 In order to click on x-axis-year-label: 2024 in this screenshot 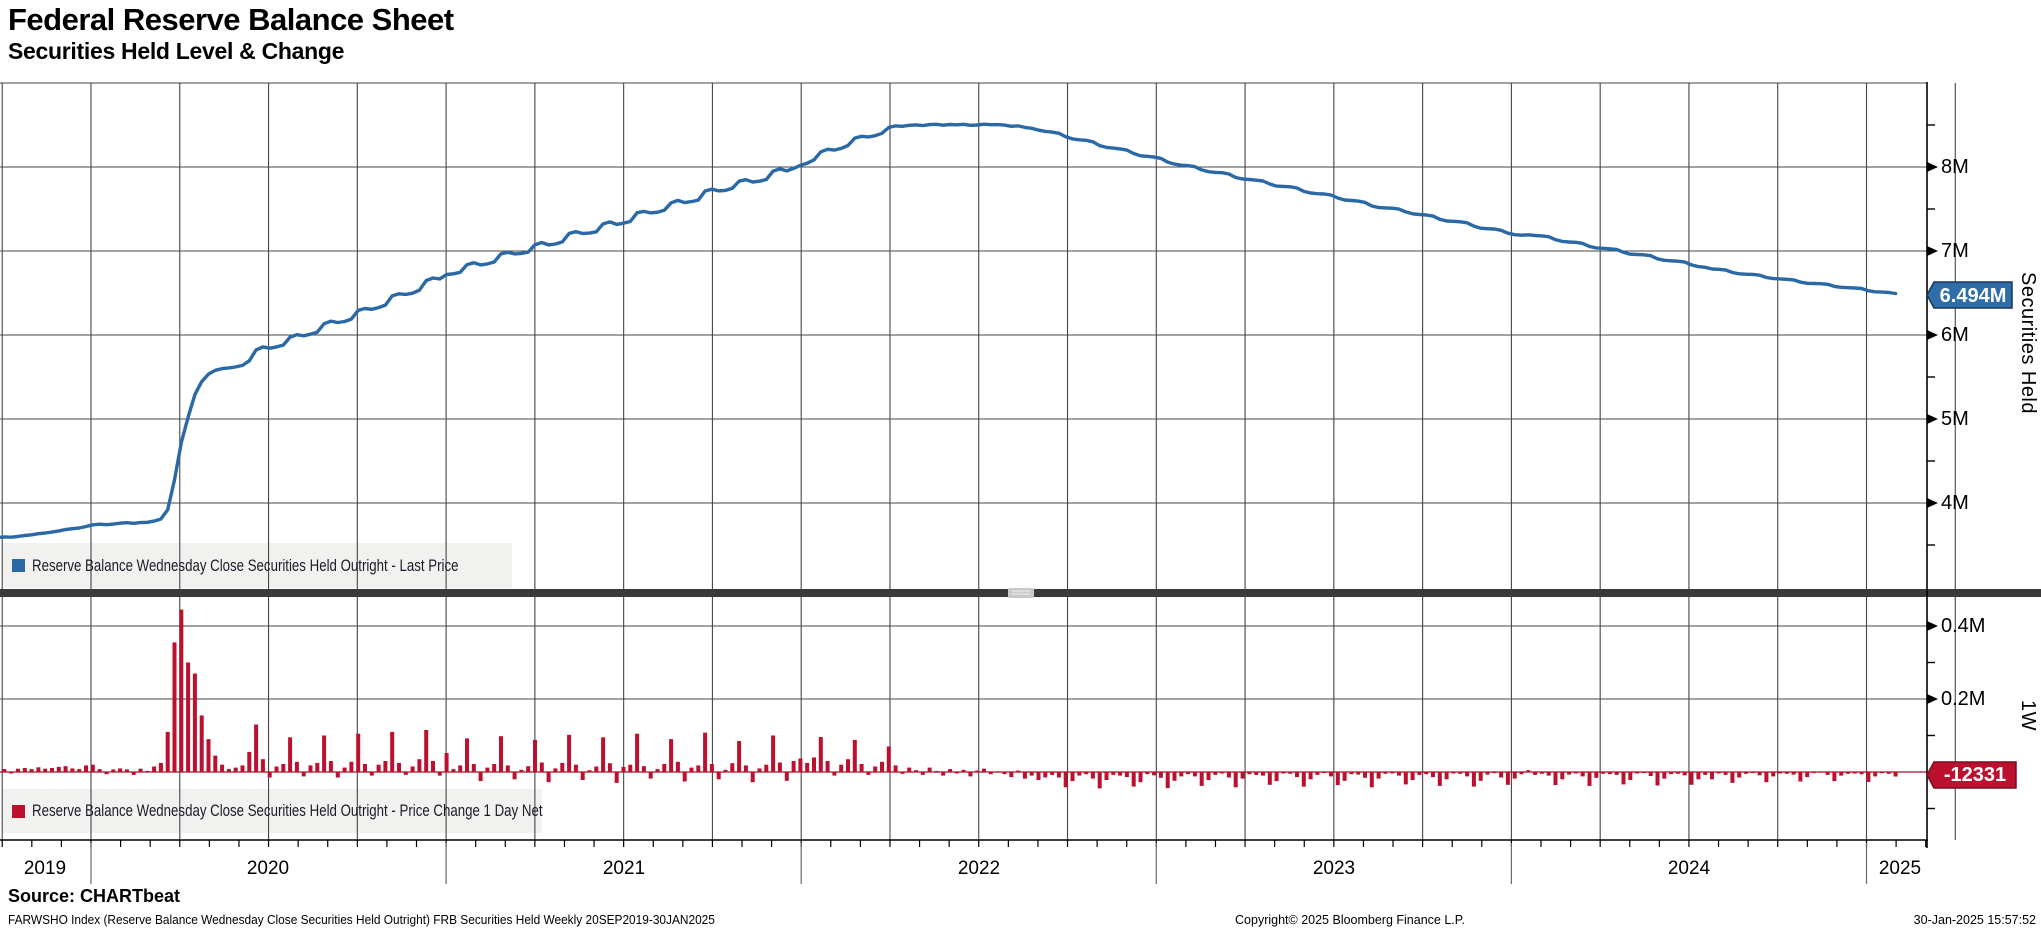, I will do `click(1689, 868)`.